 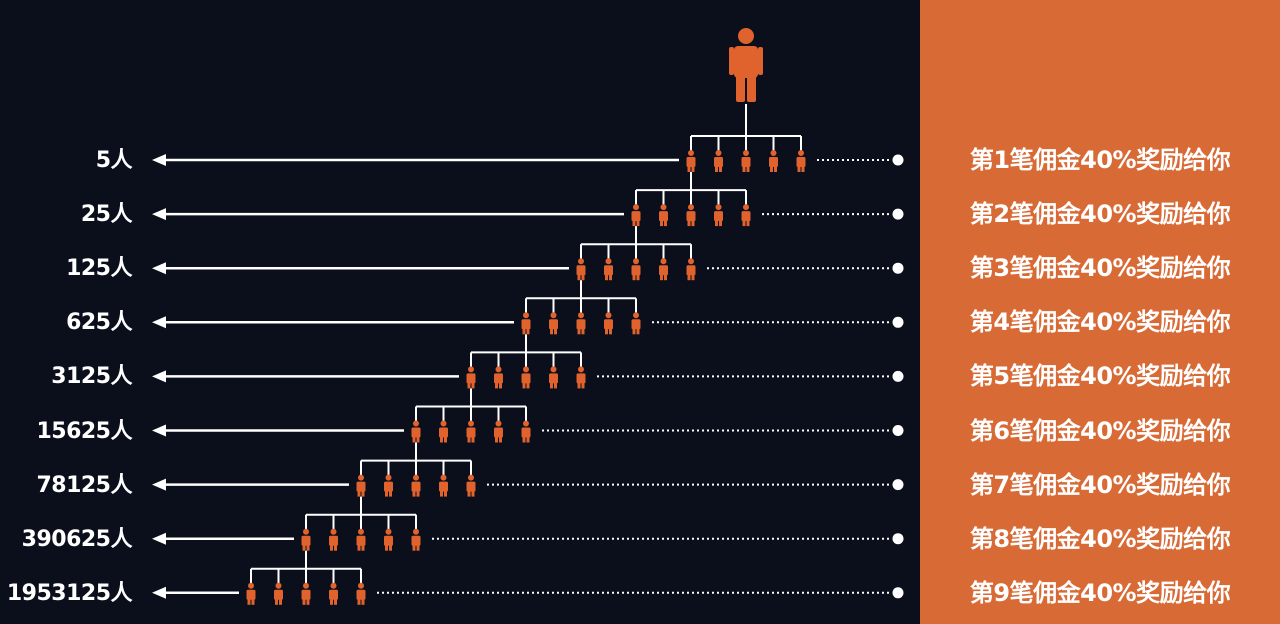 What do you see at coordinates (1100, 376) in the screenshot?
I see `reward-label: 第5笔佣金40%奖励给你` at bounding box center [1100, 376].